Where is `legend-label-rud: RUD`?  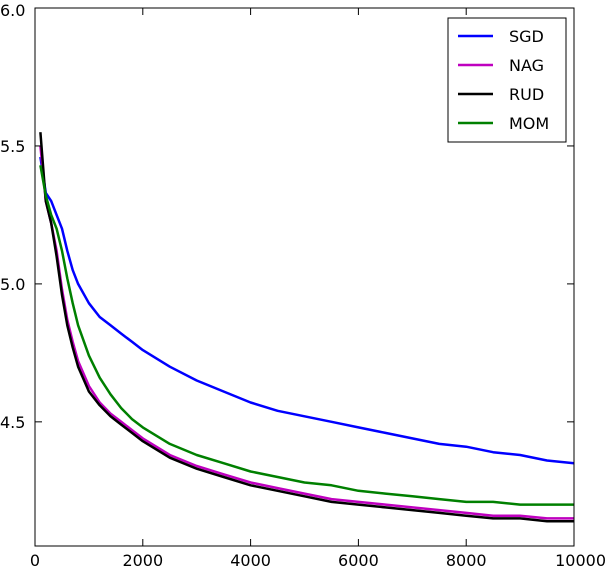
legend-label-rud: RUD is located at coordinates (526, 94).